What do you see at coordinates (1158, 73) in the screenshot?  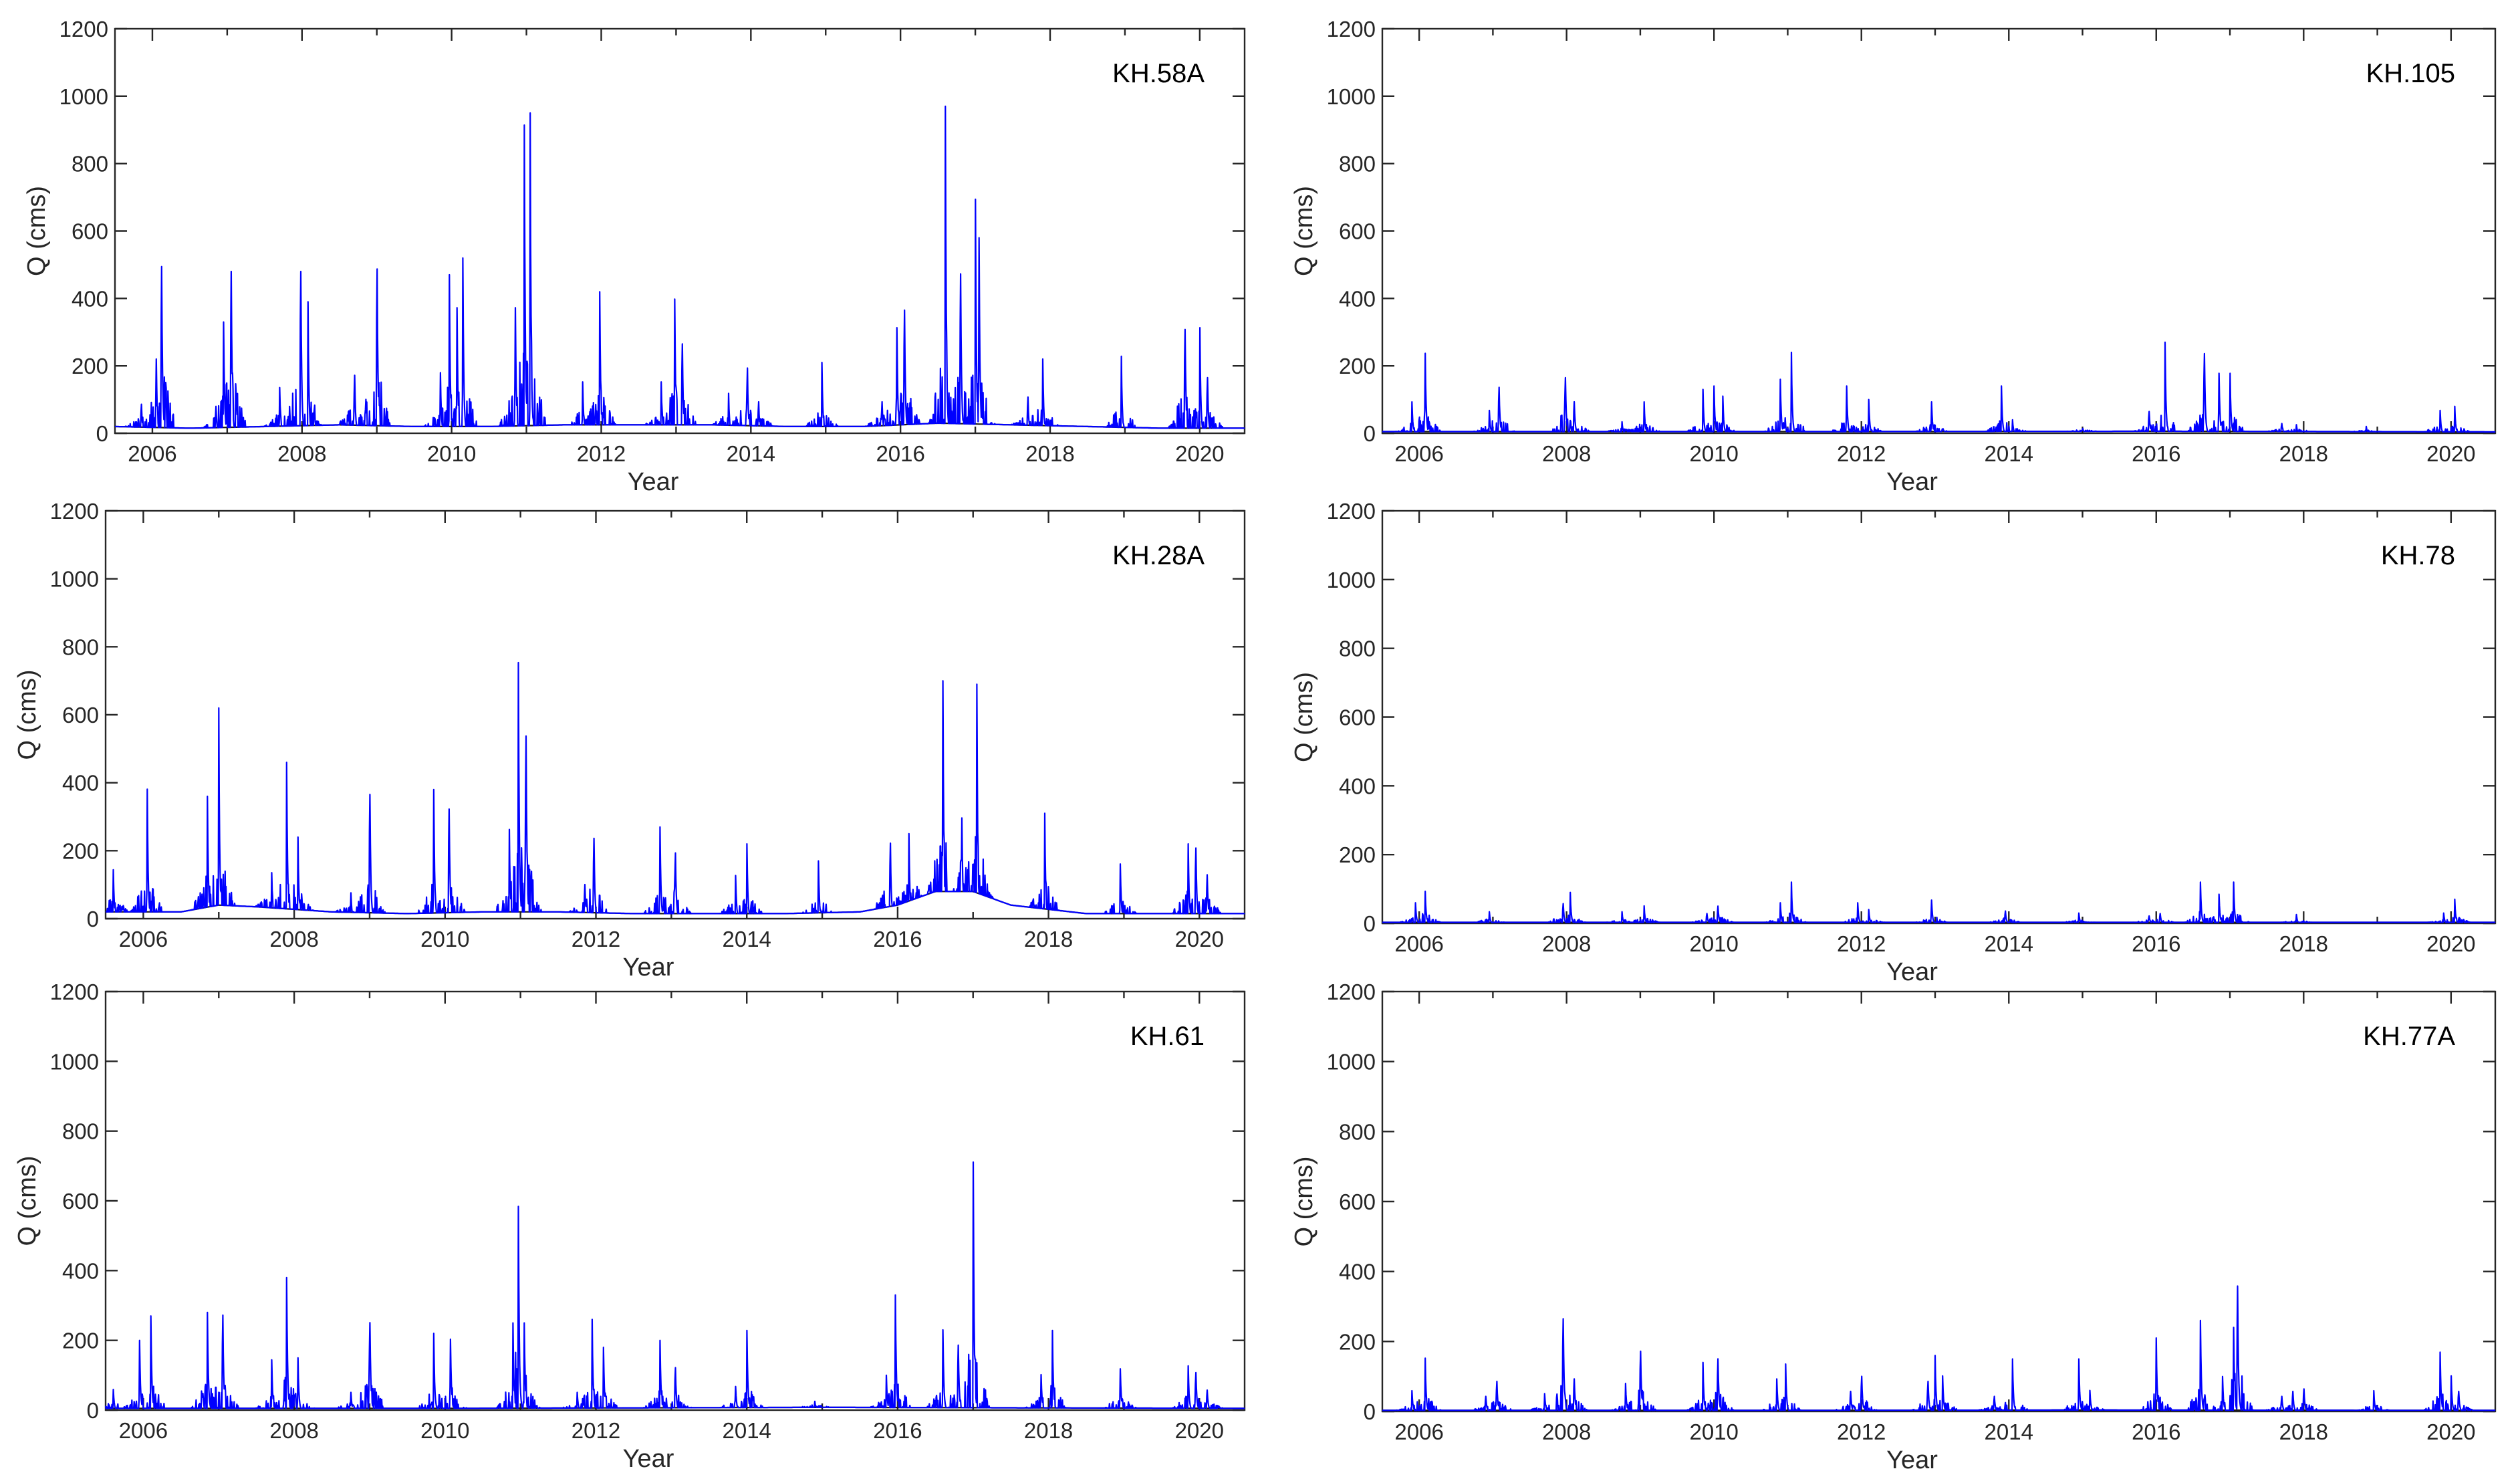 I see `station-label: KH.58A` at bounding box center [1158, 73].